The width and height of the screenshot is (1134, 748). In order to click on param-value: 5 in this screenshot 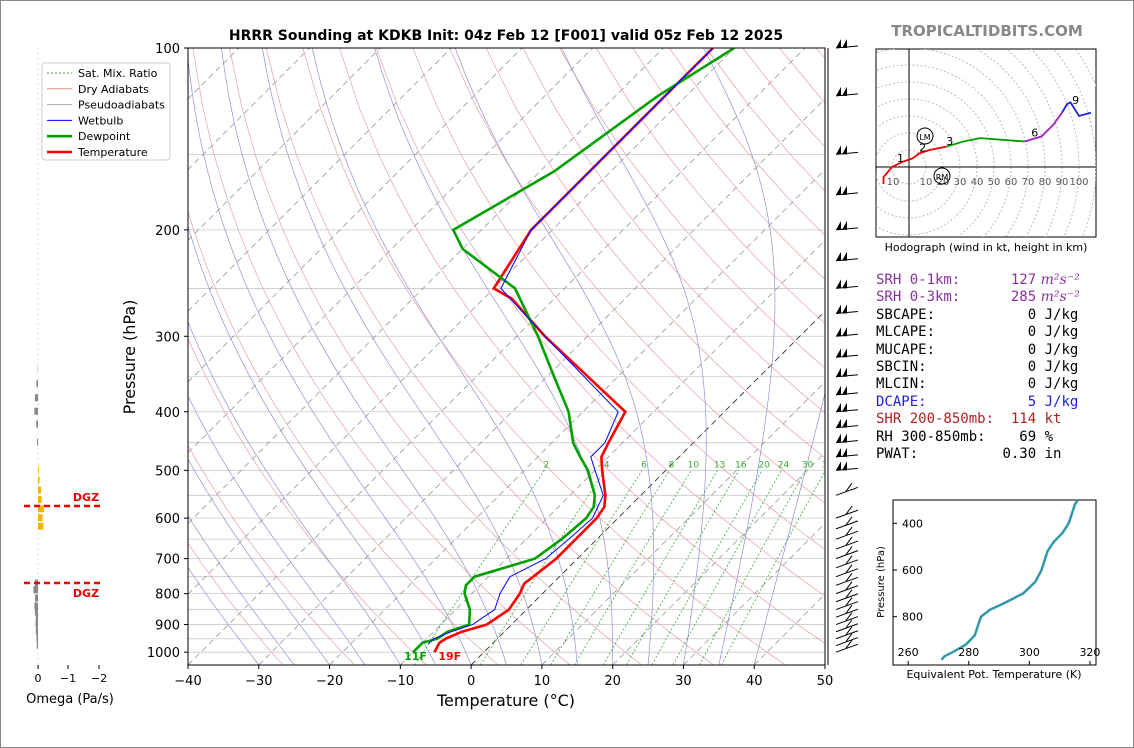, I will do `click(1032, 401)`.